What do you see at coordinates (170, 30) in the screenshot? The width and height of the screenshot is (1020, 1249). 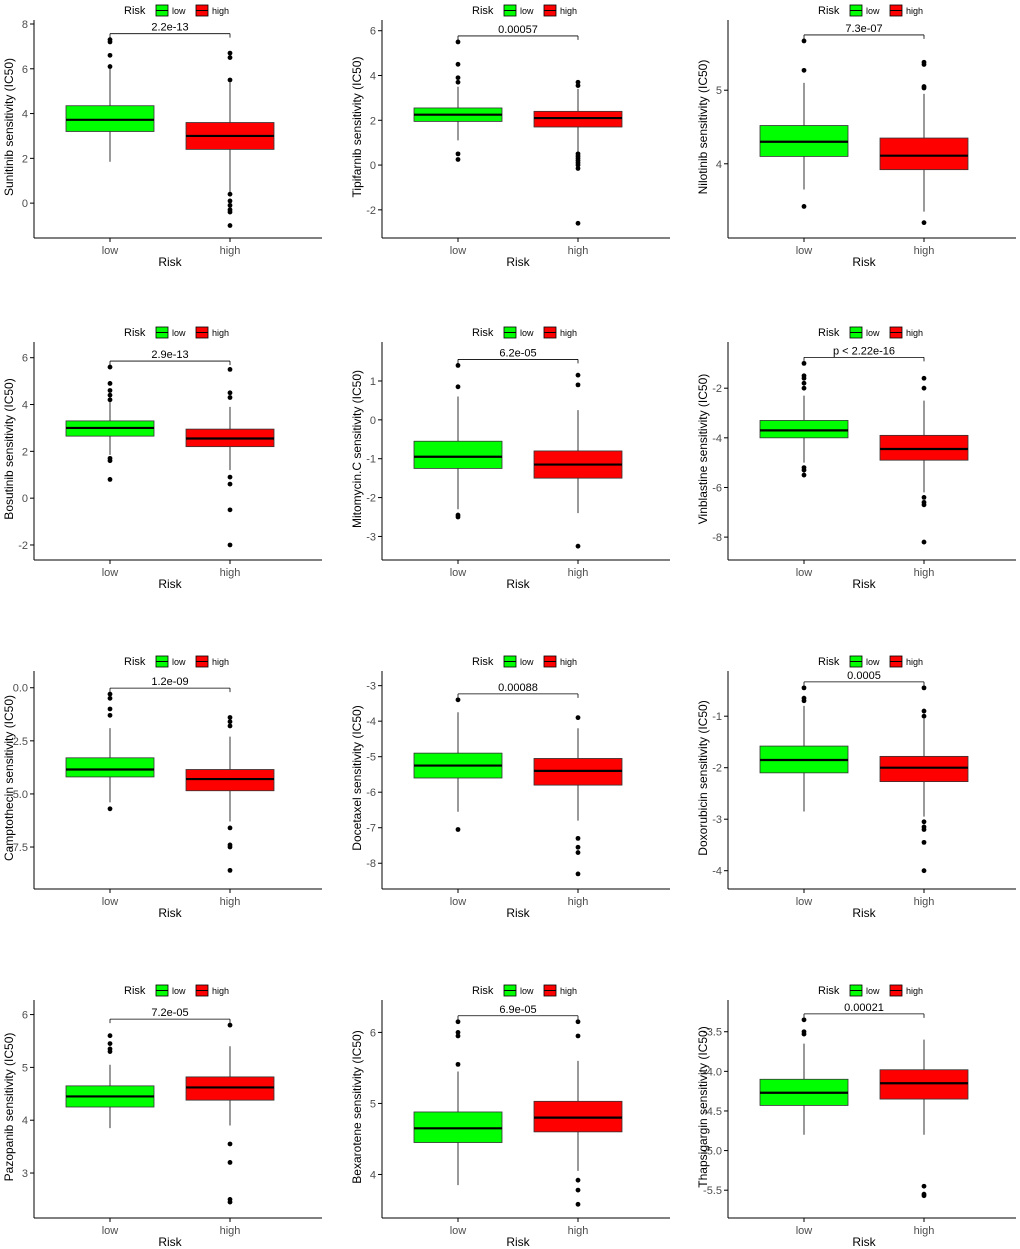 I see `pvalue-bracket: 2.2e-13` at bounding box center [170, 30].